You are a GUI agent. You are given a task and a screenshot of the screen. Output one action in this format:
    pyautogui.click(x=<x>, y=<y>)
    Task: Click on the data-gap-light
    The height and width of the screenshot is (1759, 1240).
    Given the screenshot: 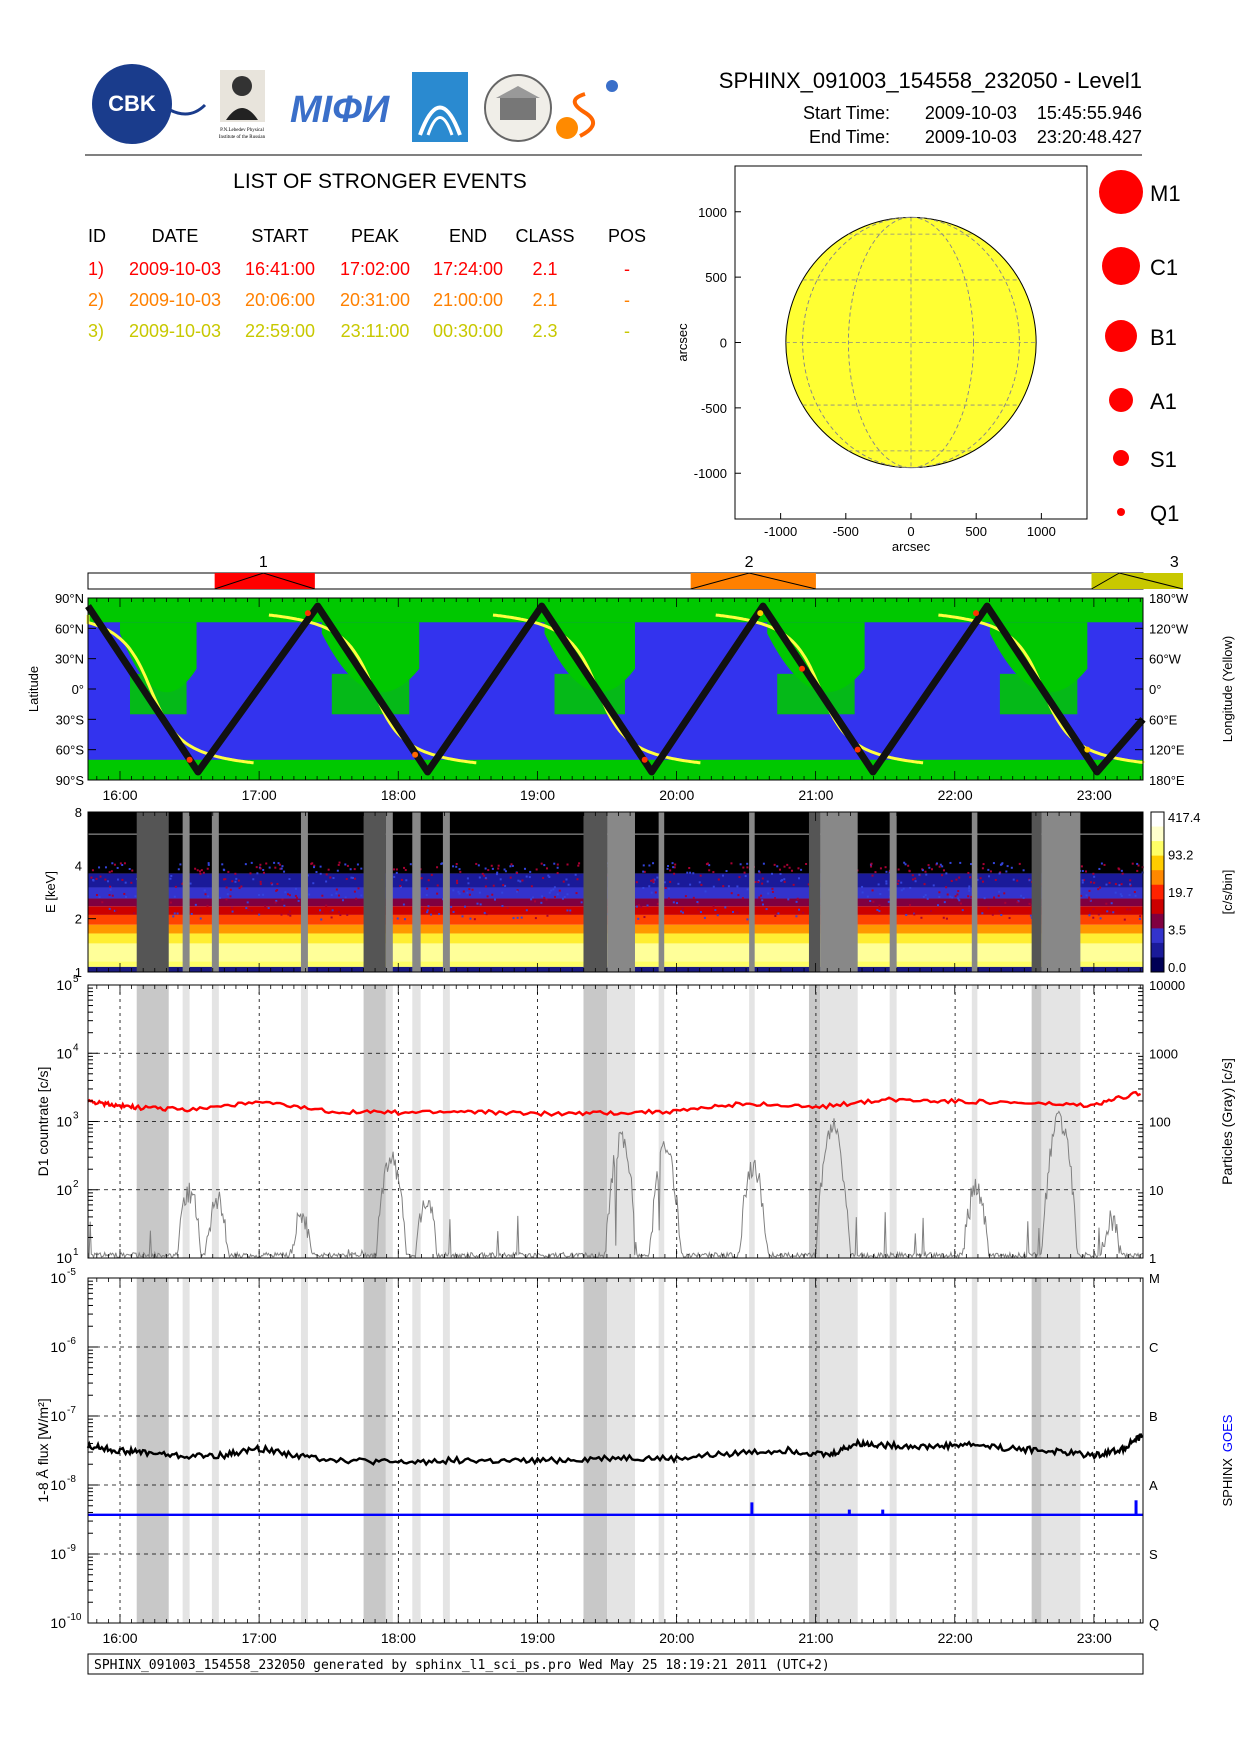 What is the action you would take?
    pyautogui.click(x=215, y=1121)
    